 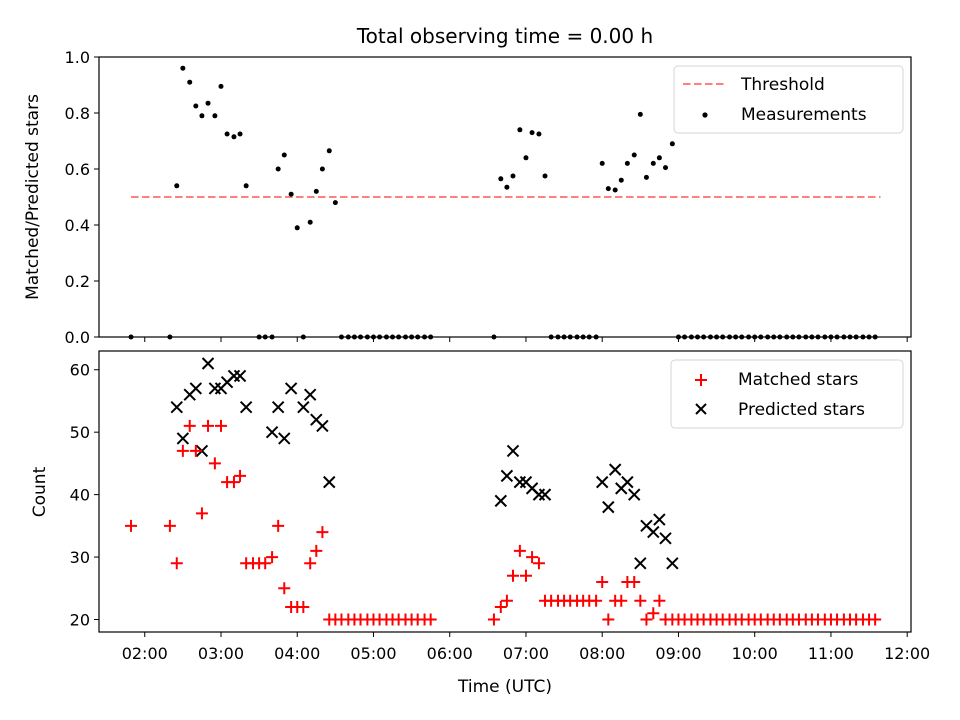 What do you see at coordinates (77, 281) in the screenshot?
I see `ratio-ytick-label: 0.2` at bounding box center [77, 281].